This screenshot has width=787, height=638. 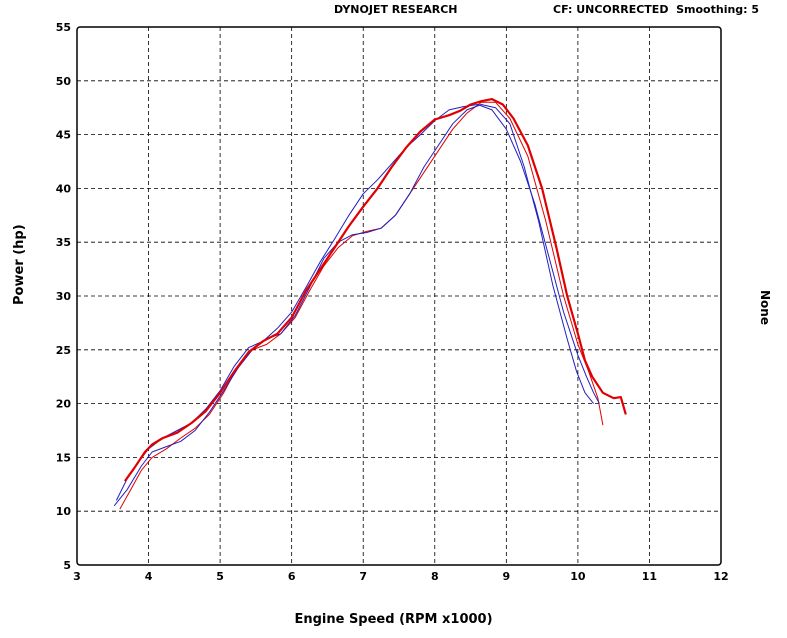 I want to click on y-tick-label: 35, so click(x=63, y=242).